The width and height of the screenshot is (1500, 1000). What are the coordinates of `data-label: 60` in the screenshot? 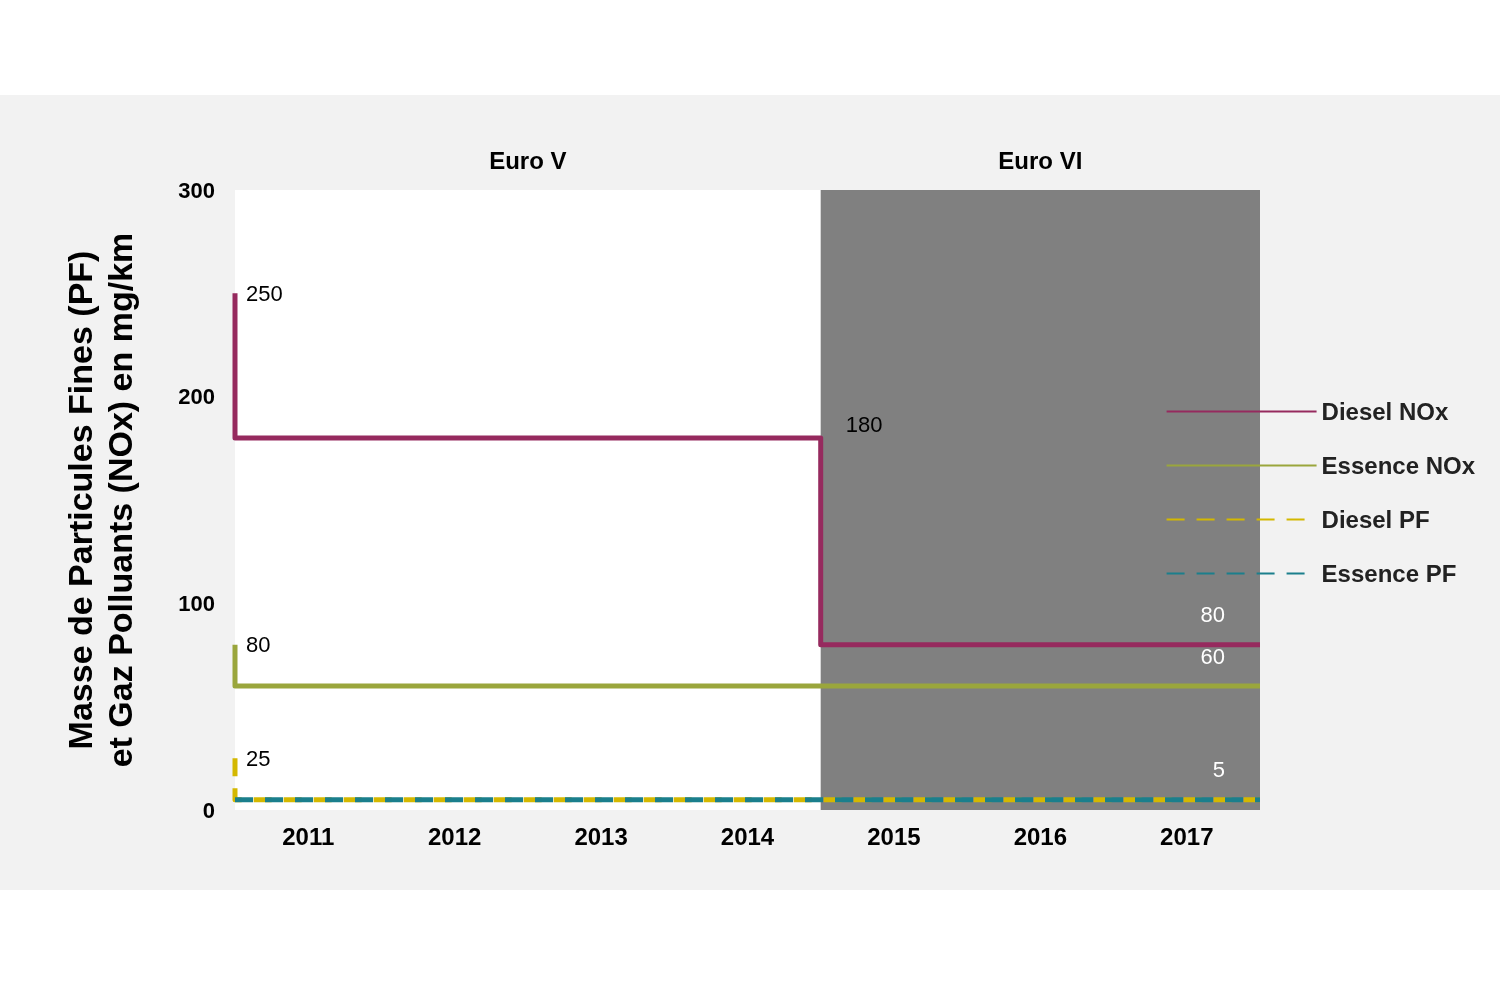 It's located at (1212, 656).